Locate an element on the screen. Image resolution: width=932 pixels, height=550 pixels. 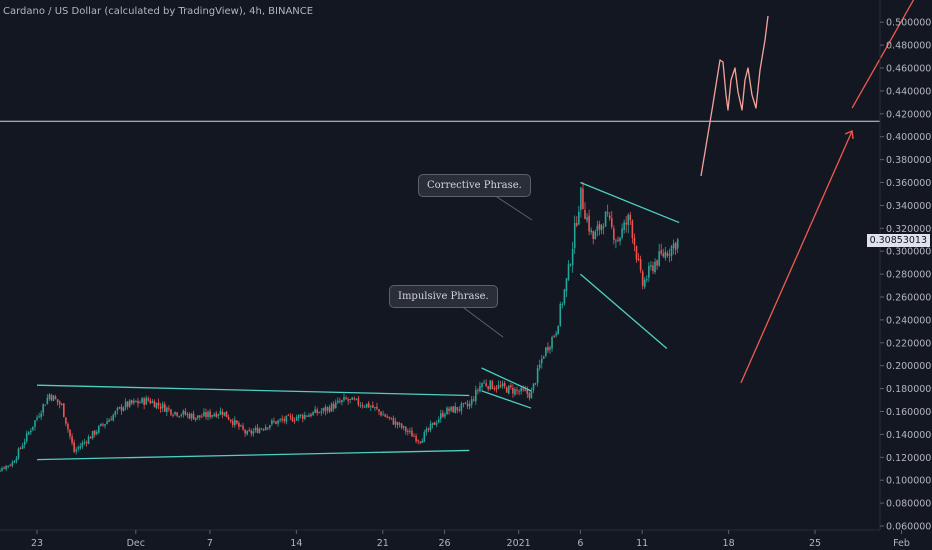
y-tick-label: 0.06000000 is located at coordinates (909, 527).